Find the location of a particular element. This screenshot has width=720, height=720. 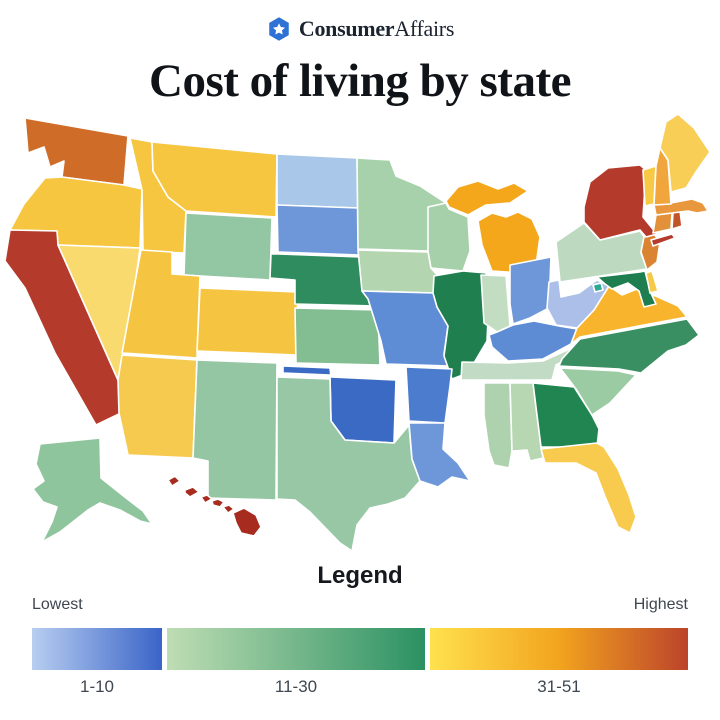

state-wi is located at coordinates (449, 237).